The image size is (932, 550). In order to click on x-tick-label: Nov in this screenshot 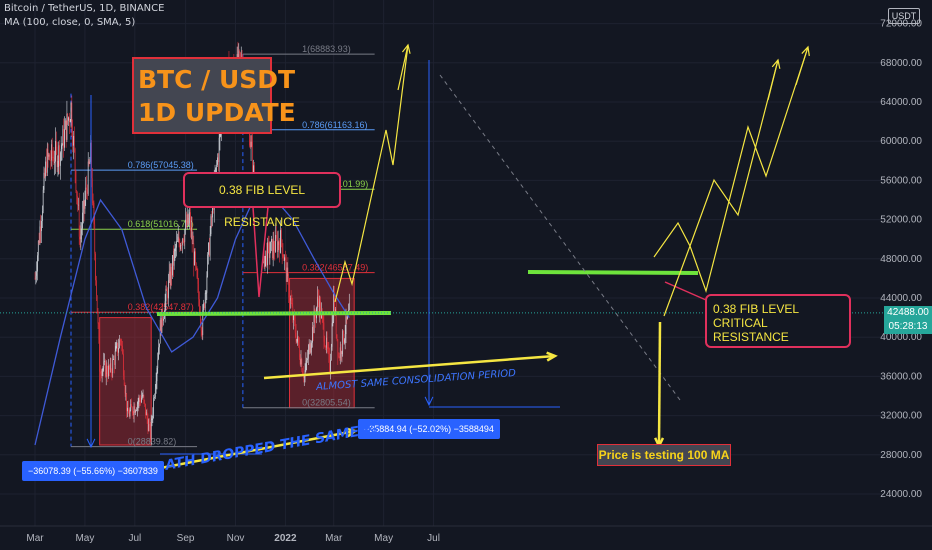, I will do `click(236, 538)`.